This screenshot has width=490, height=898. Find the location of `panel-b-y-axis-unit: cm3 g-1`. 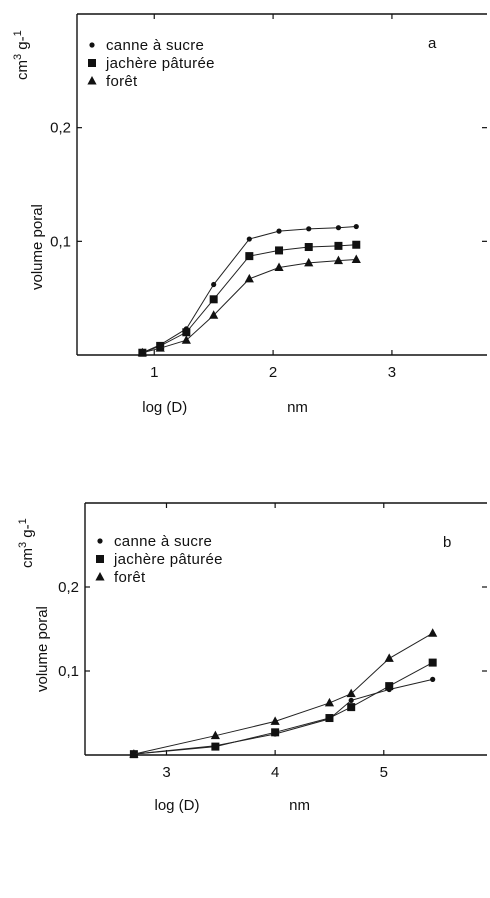

panel-b-y-axis-unit: cm3 g-1 is located at coordinates (26, 543).